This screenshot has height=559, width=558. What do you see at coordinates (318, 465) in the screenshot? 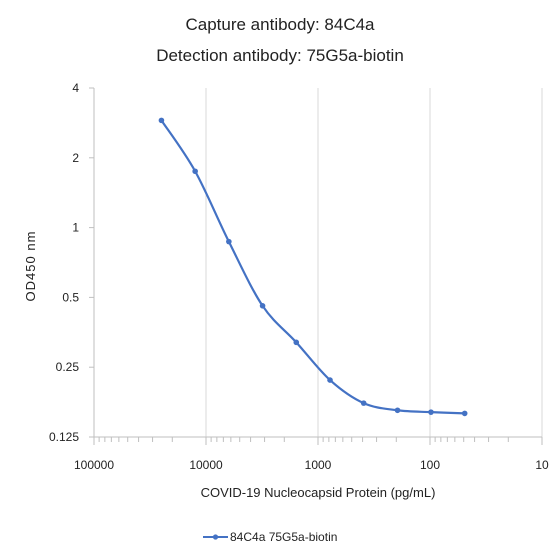
I see `x-tick-label: 1000` at bounding box center [318, 465].